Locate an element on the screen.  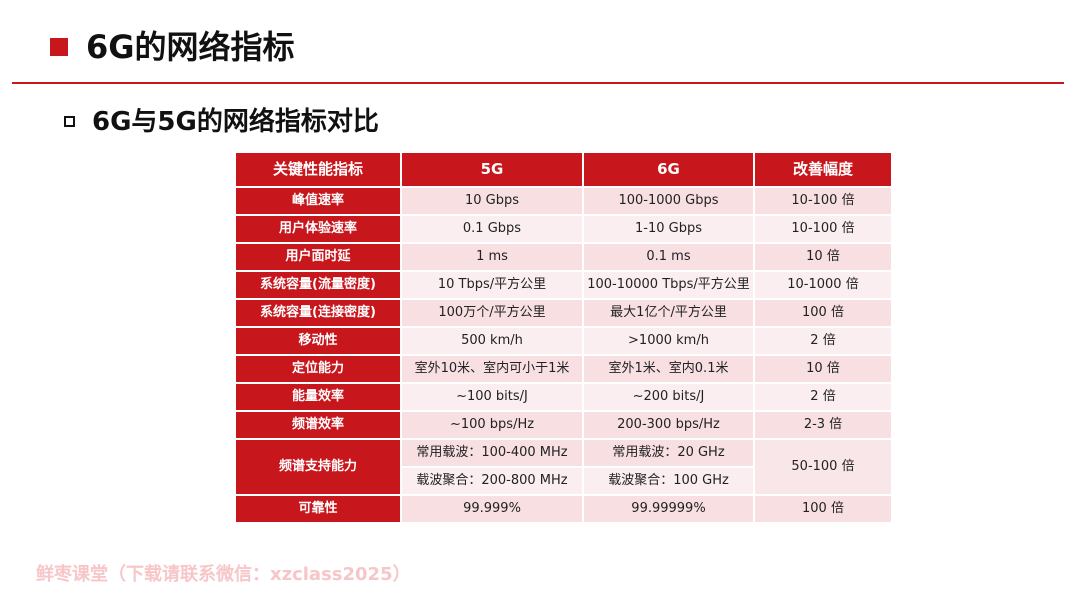
table-row: 峰值速率 10 Gbps 100-1000 Gbps 10-100 倍 is located at coordinates (563, 201).